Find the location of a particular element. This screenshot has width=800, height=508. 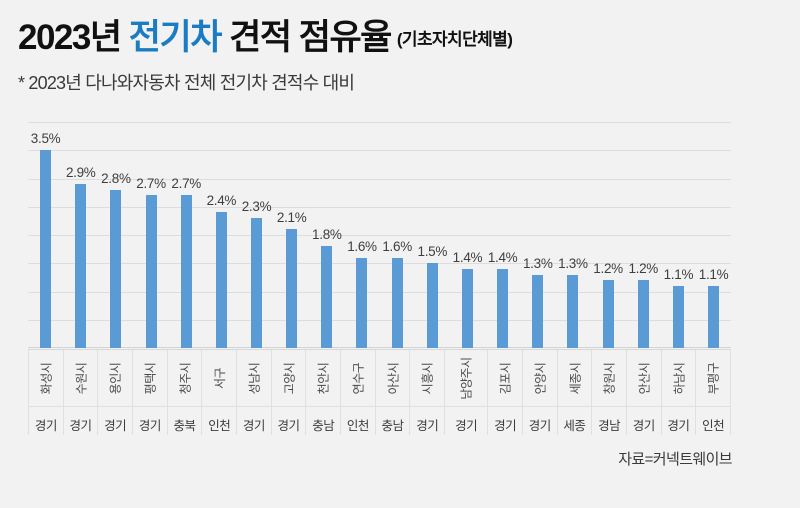

bar-column: 2.3% is located at coordinates (256, 235).